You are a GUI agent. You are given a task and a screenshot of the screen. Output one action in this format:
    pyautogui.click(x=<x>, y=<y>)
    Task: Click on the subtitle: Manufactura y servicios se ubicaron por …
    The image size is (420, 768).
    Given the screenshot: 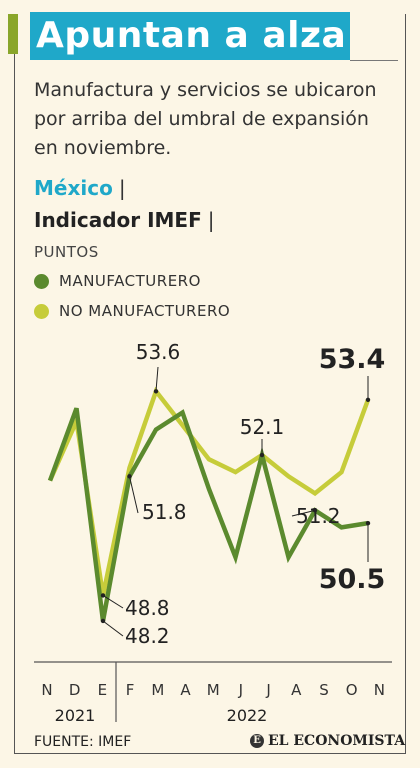 What is the action you would take?
    pyautogui.click(x=205, y=119)
    